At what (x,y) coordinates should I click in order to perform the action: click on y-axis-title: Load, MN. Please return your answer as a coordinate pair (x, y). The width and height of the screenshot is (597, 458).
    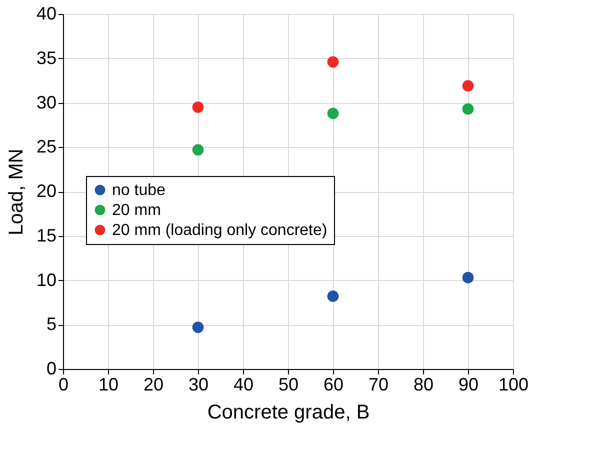
    Looking at the image, I should click on (16, 192).